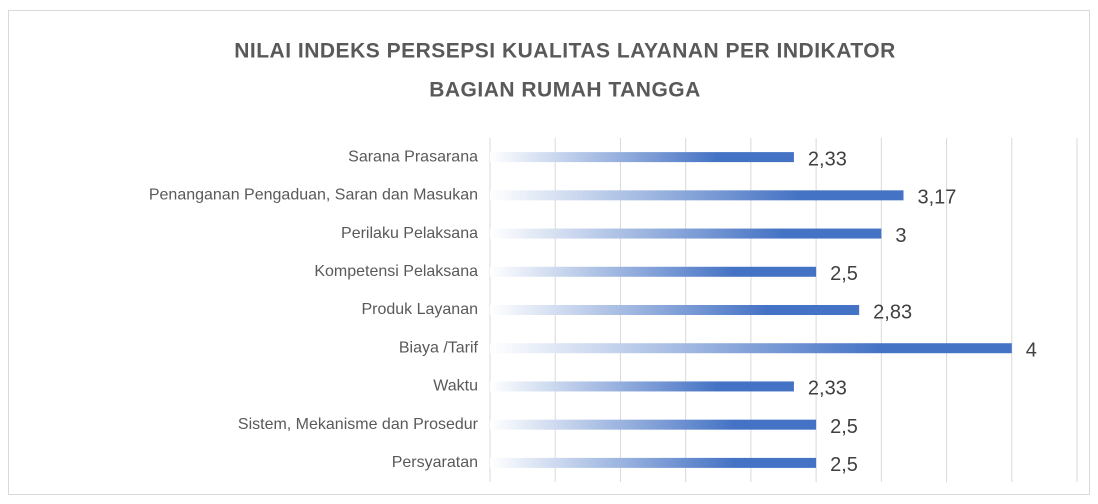  Describe the element at coordinates (439, 347) in the screenshot. I see `y-tick-label: Biaya /Tarif` at that location.